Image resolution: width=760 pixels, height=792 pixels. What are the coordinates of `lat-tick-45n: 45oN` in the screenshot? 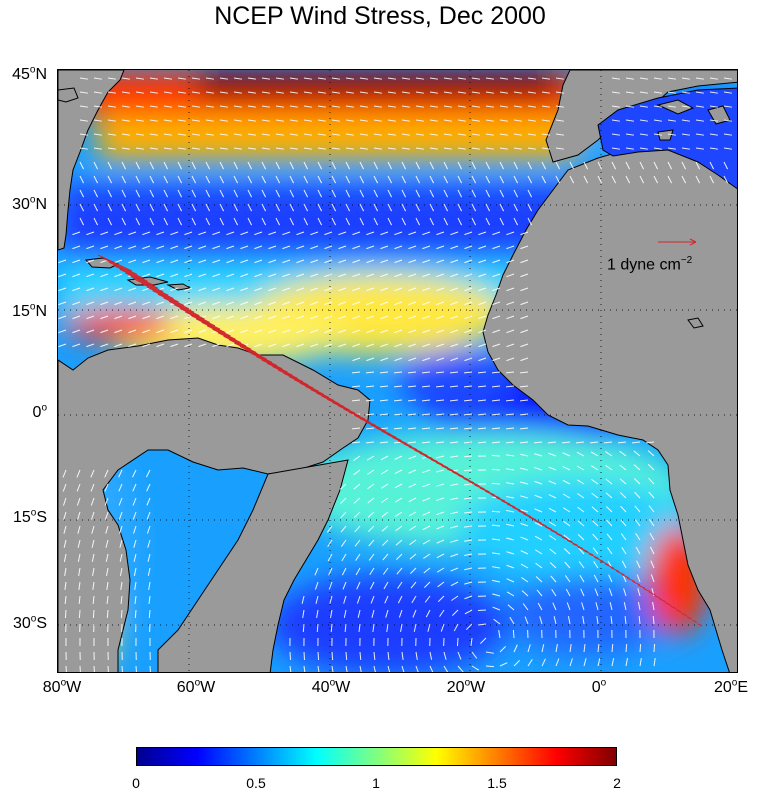 It's located at (29, 73).